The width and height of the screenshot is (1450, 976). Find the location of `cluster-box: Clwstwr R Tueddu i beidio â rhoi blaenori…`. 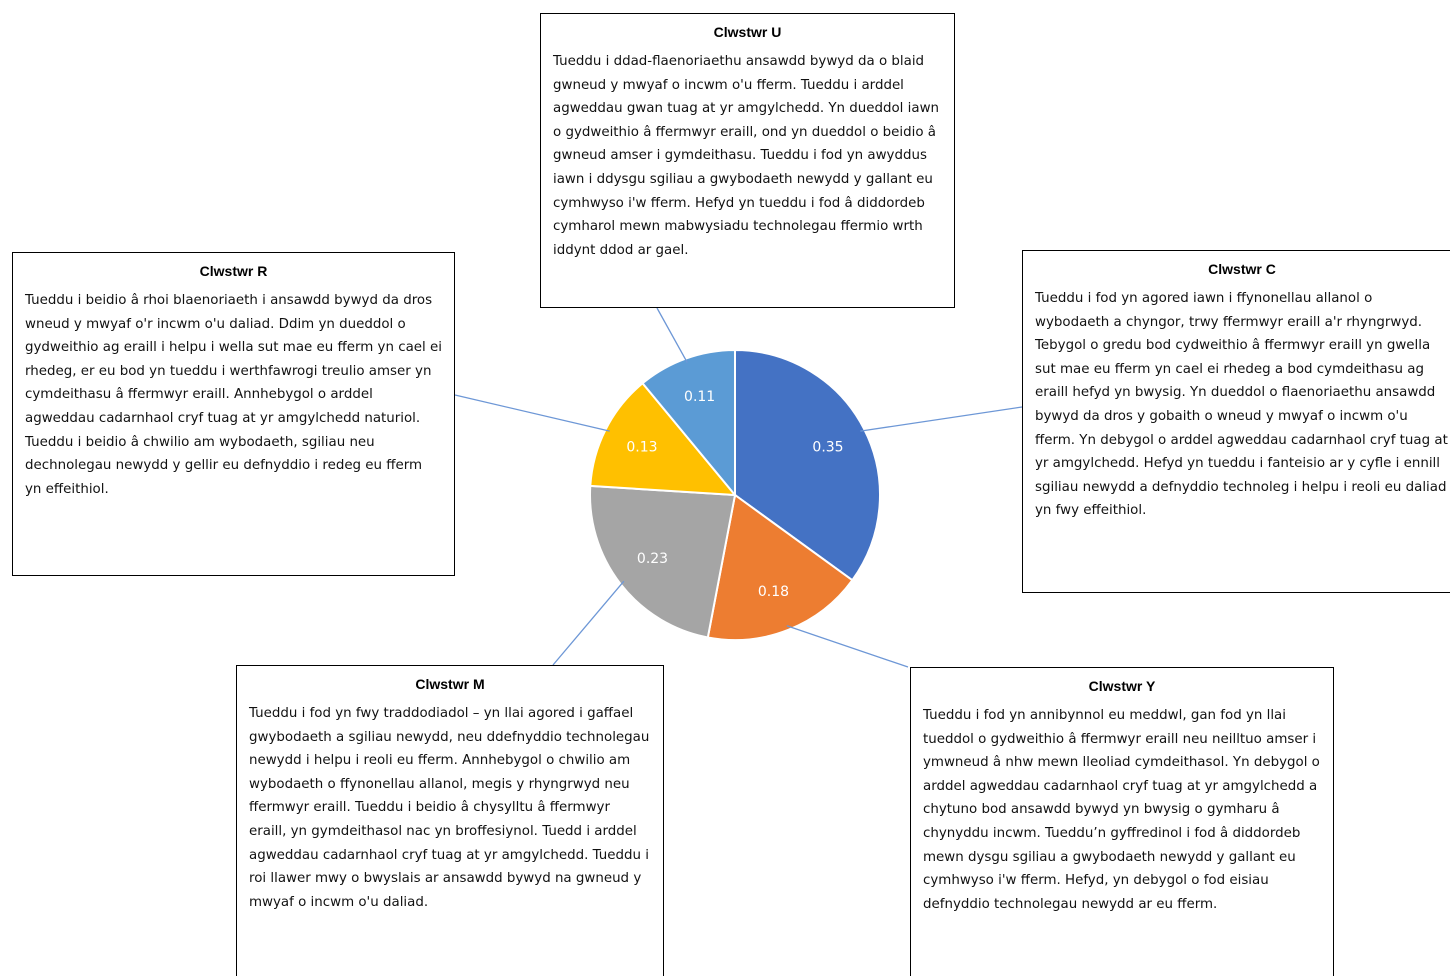

cluster-box: Clwstwr R Tueddu i beidio â rhoi blaenori… is located at coordinates (233, 414).